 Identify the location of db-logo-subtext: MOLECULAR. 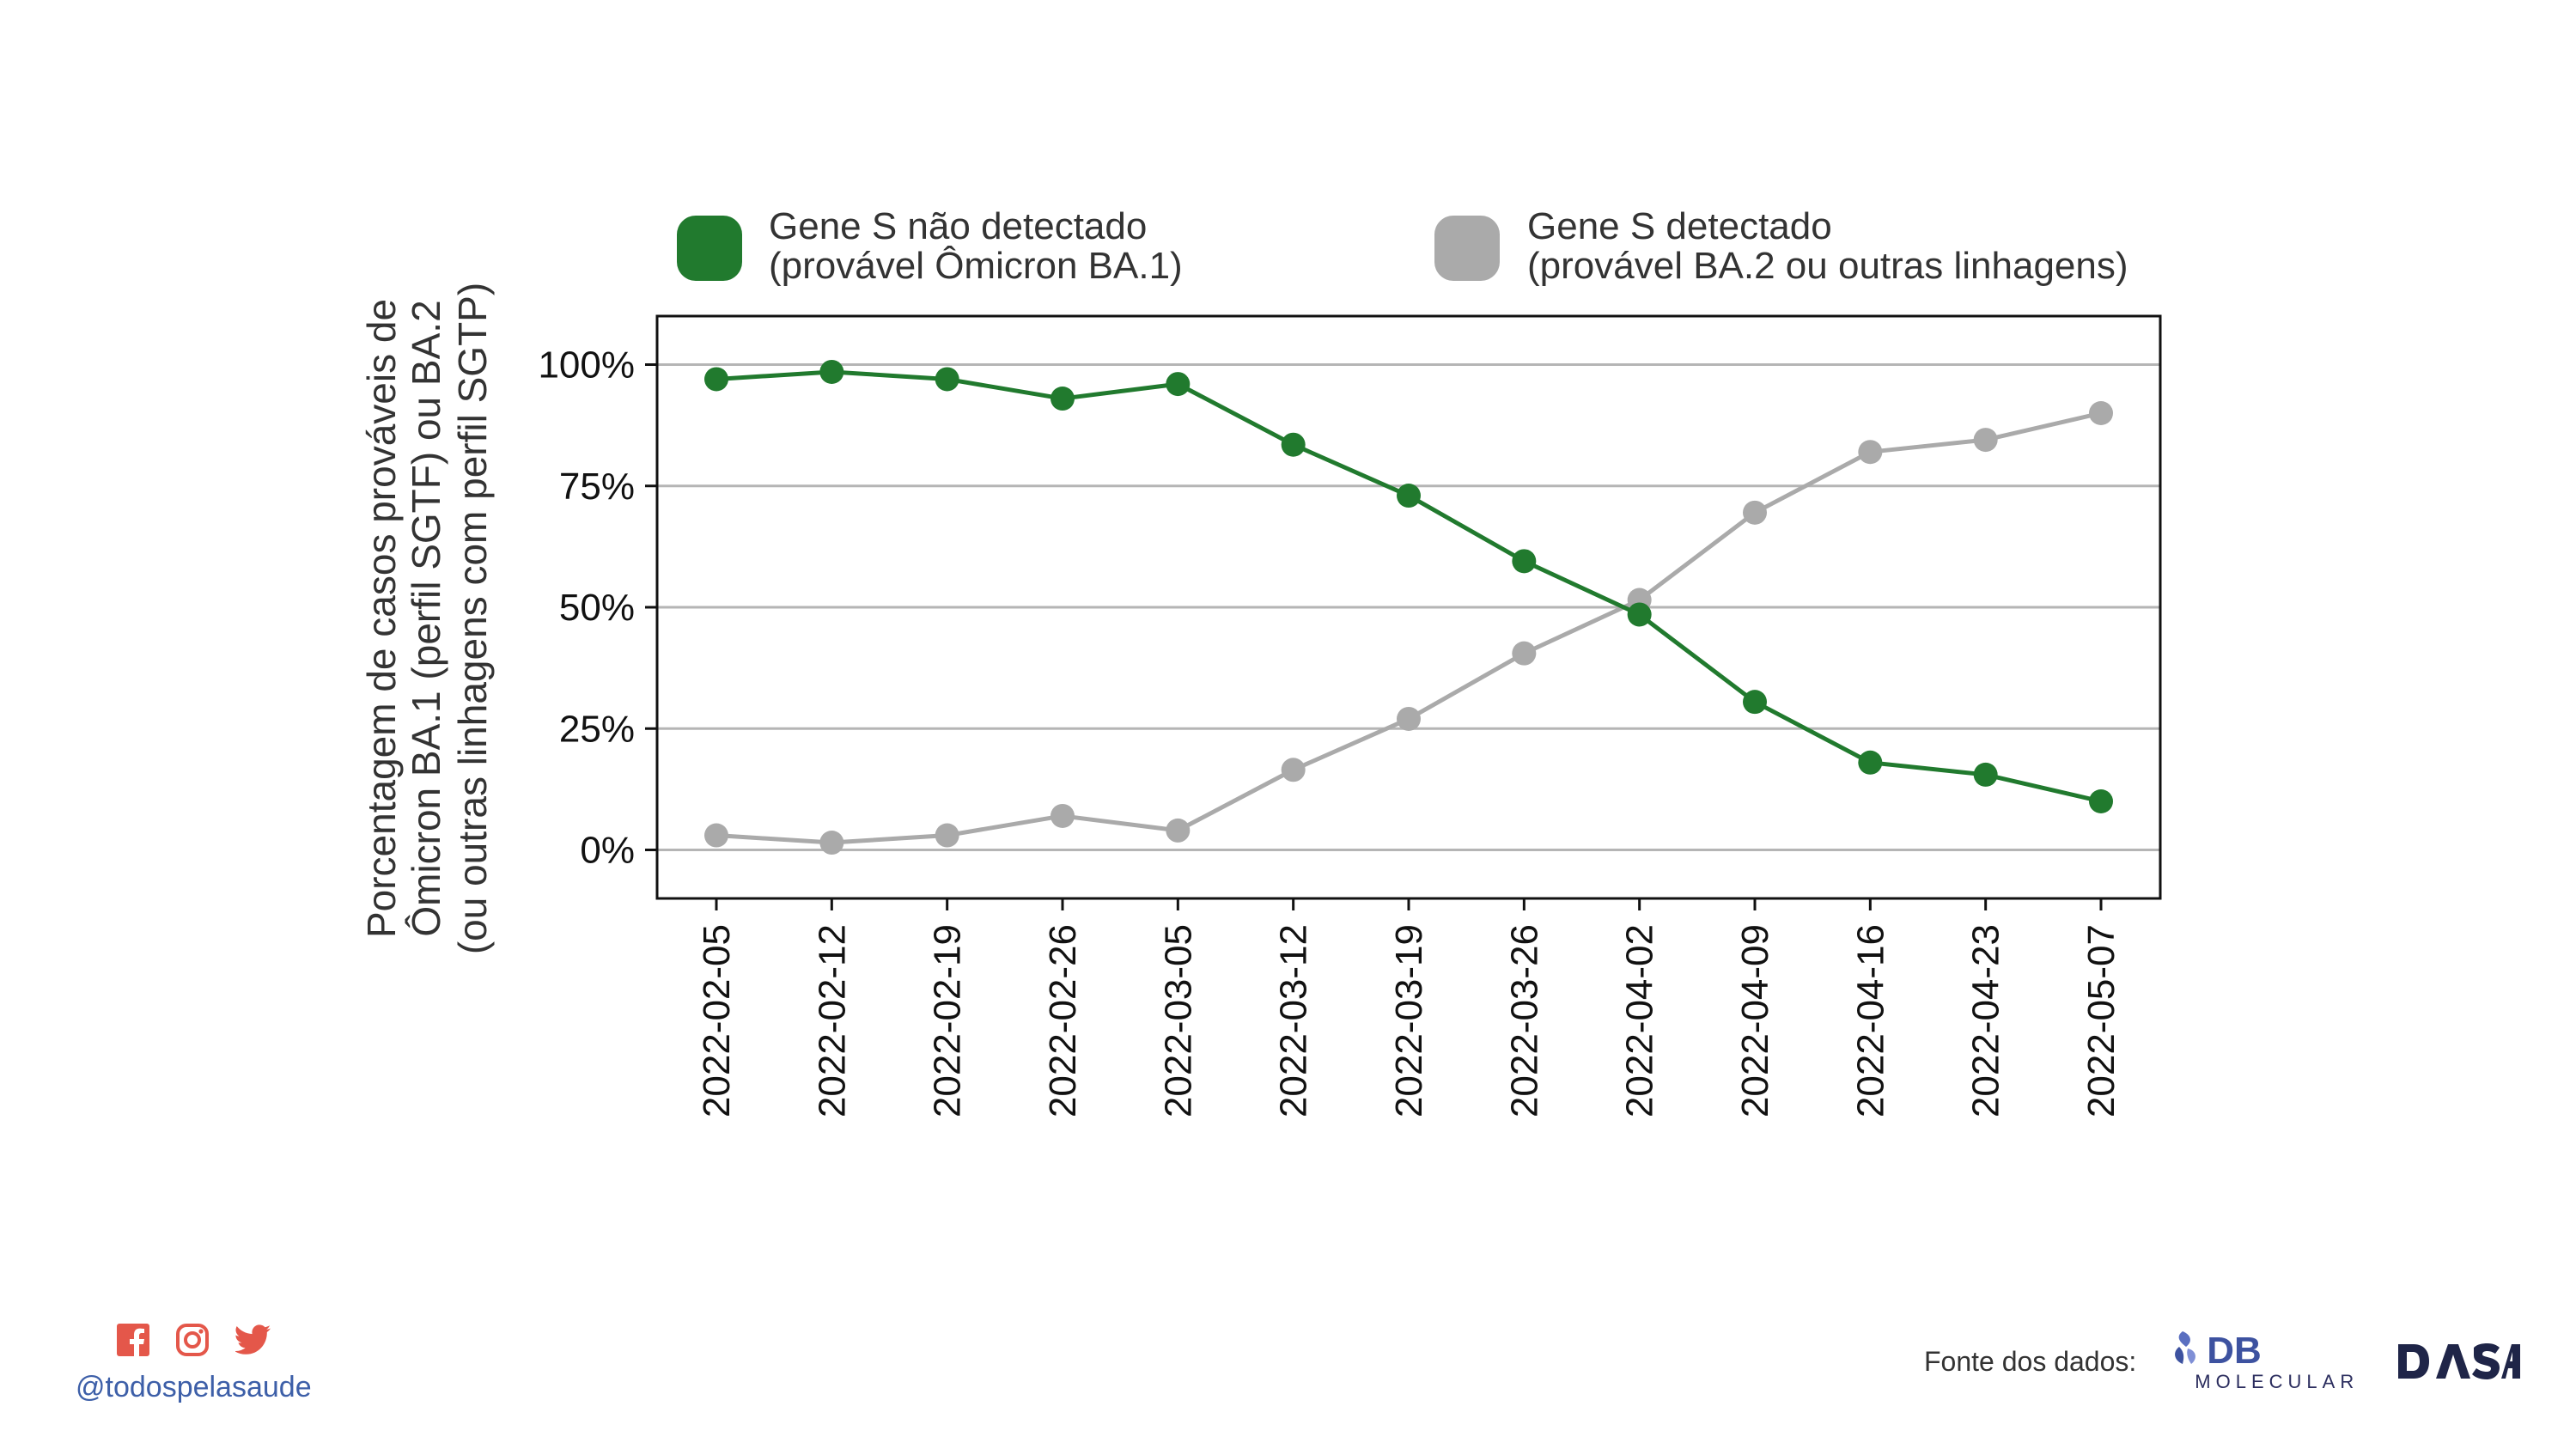
(2277, 1381).